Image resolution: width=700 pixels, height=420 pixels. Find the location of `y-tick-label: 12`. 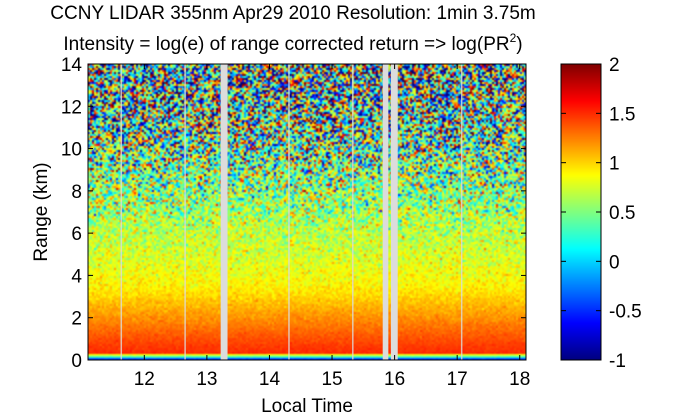

y-tick-label: 12 is located at coordinates (71, 107).